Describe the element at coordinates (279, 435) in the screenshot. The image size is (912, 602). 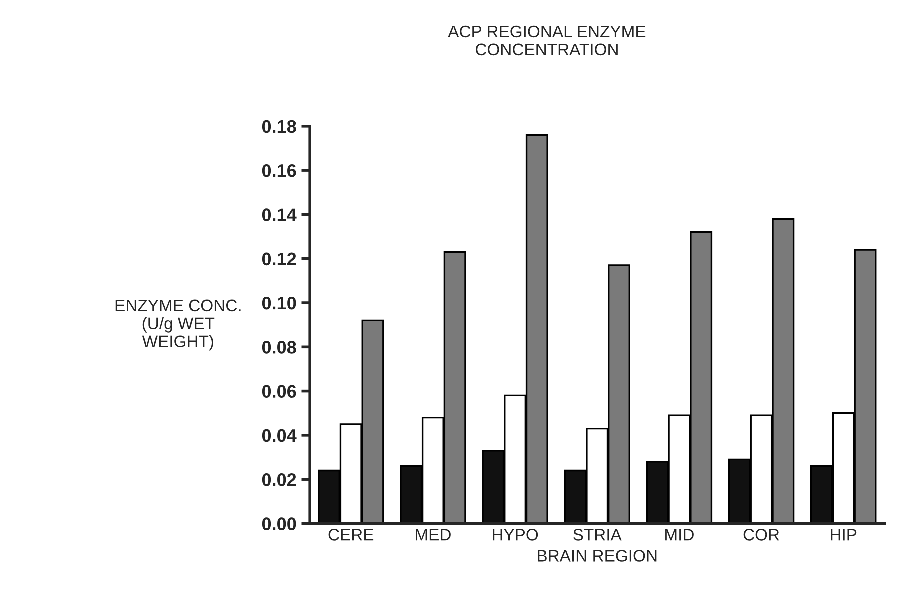
I see `y-tick-label: 0.04` at that location.